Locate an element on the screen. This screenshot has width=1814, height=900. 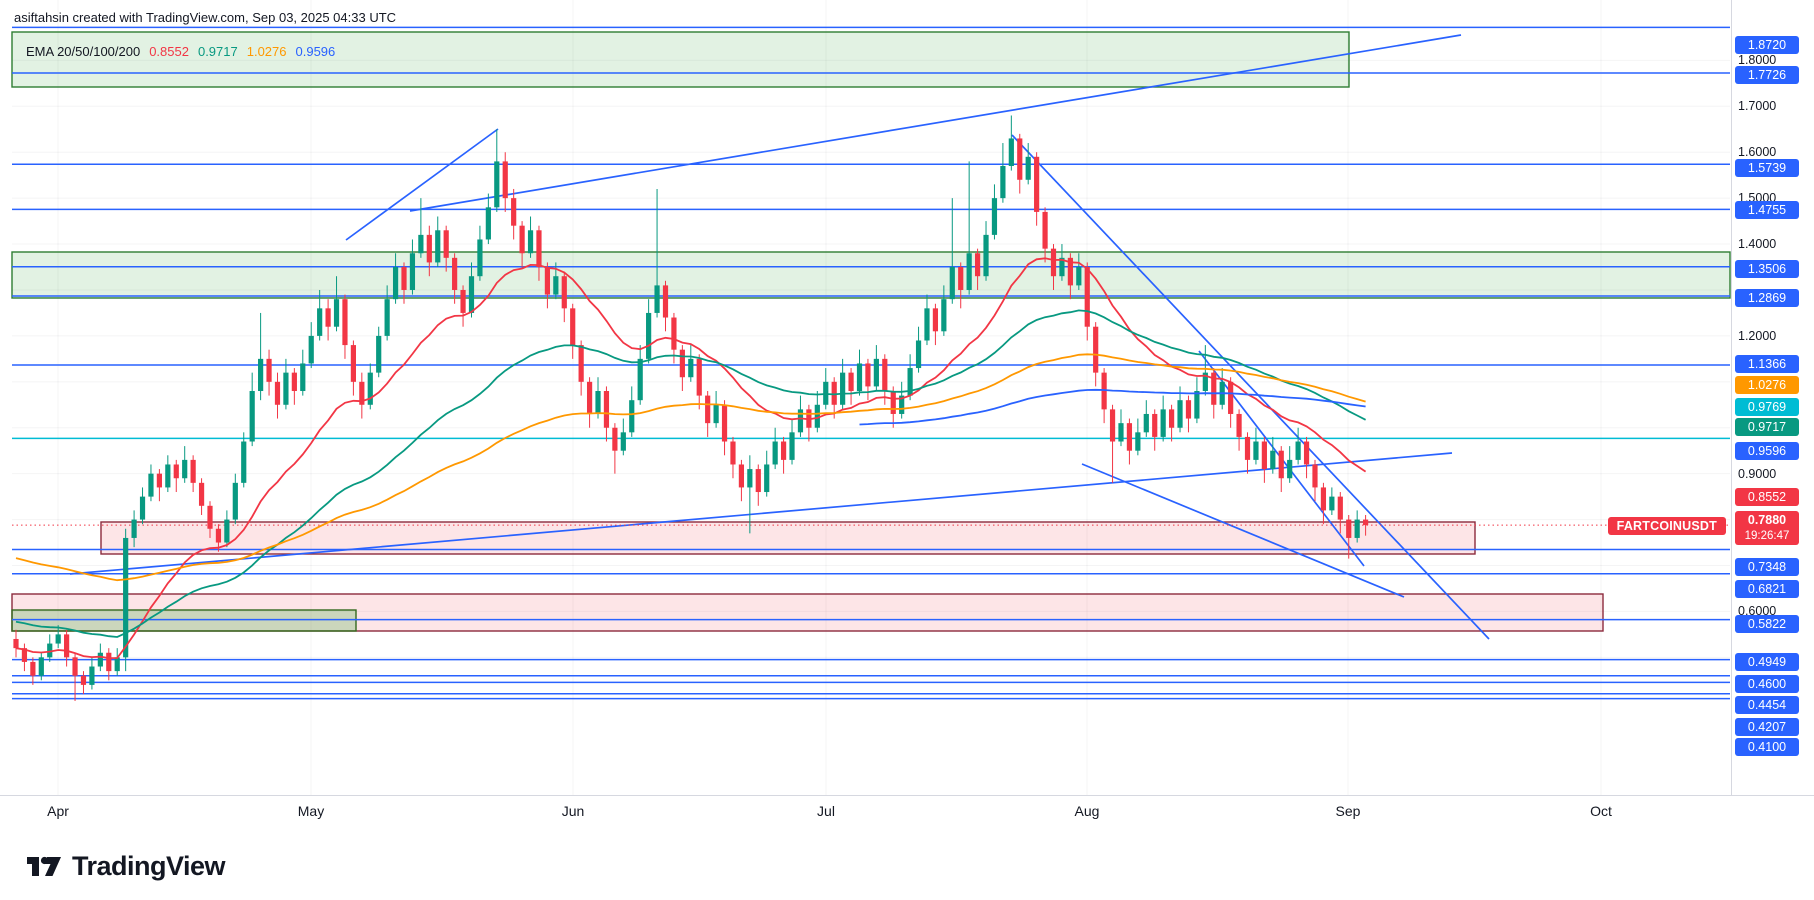
tradingview-logo-icon is located at coordinates (44, 866).